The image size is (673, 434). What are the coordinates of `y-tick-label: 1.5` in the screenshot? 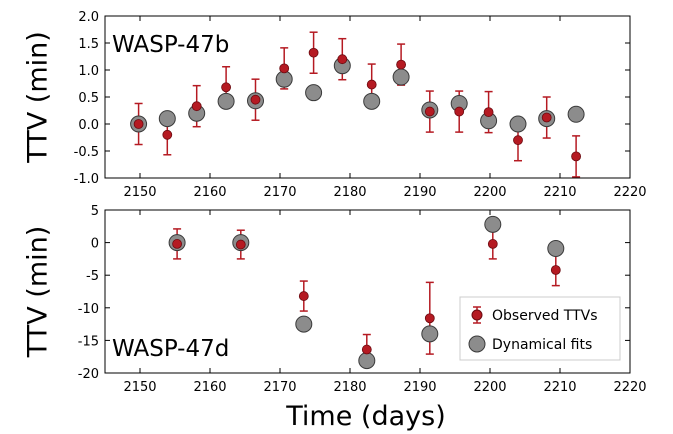 It's located at (88, 44).